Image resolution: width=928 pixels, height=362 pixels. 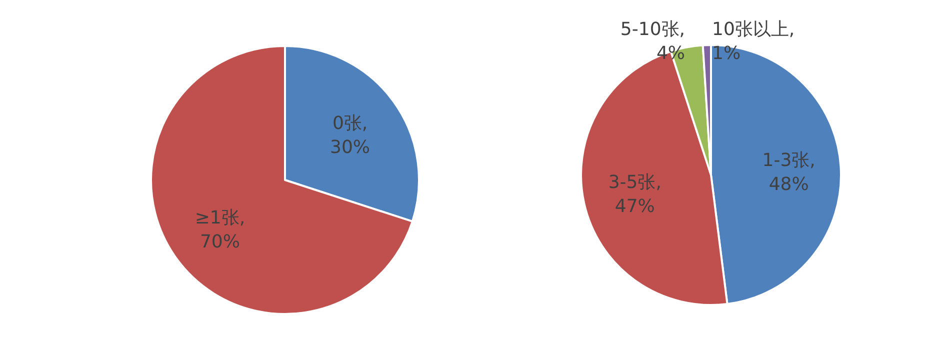 I want to click on slice-label: ≥1张, 70%, so click(x=220, y=229).